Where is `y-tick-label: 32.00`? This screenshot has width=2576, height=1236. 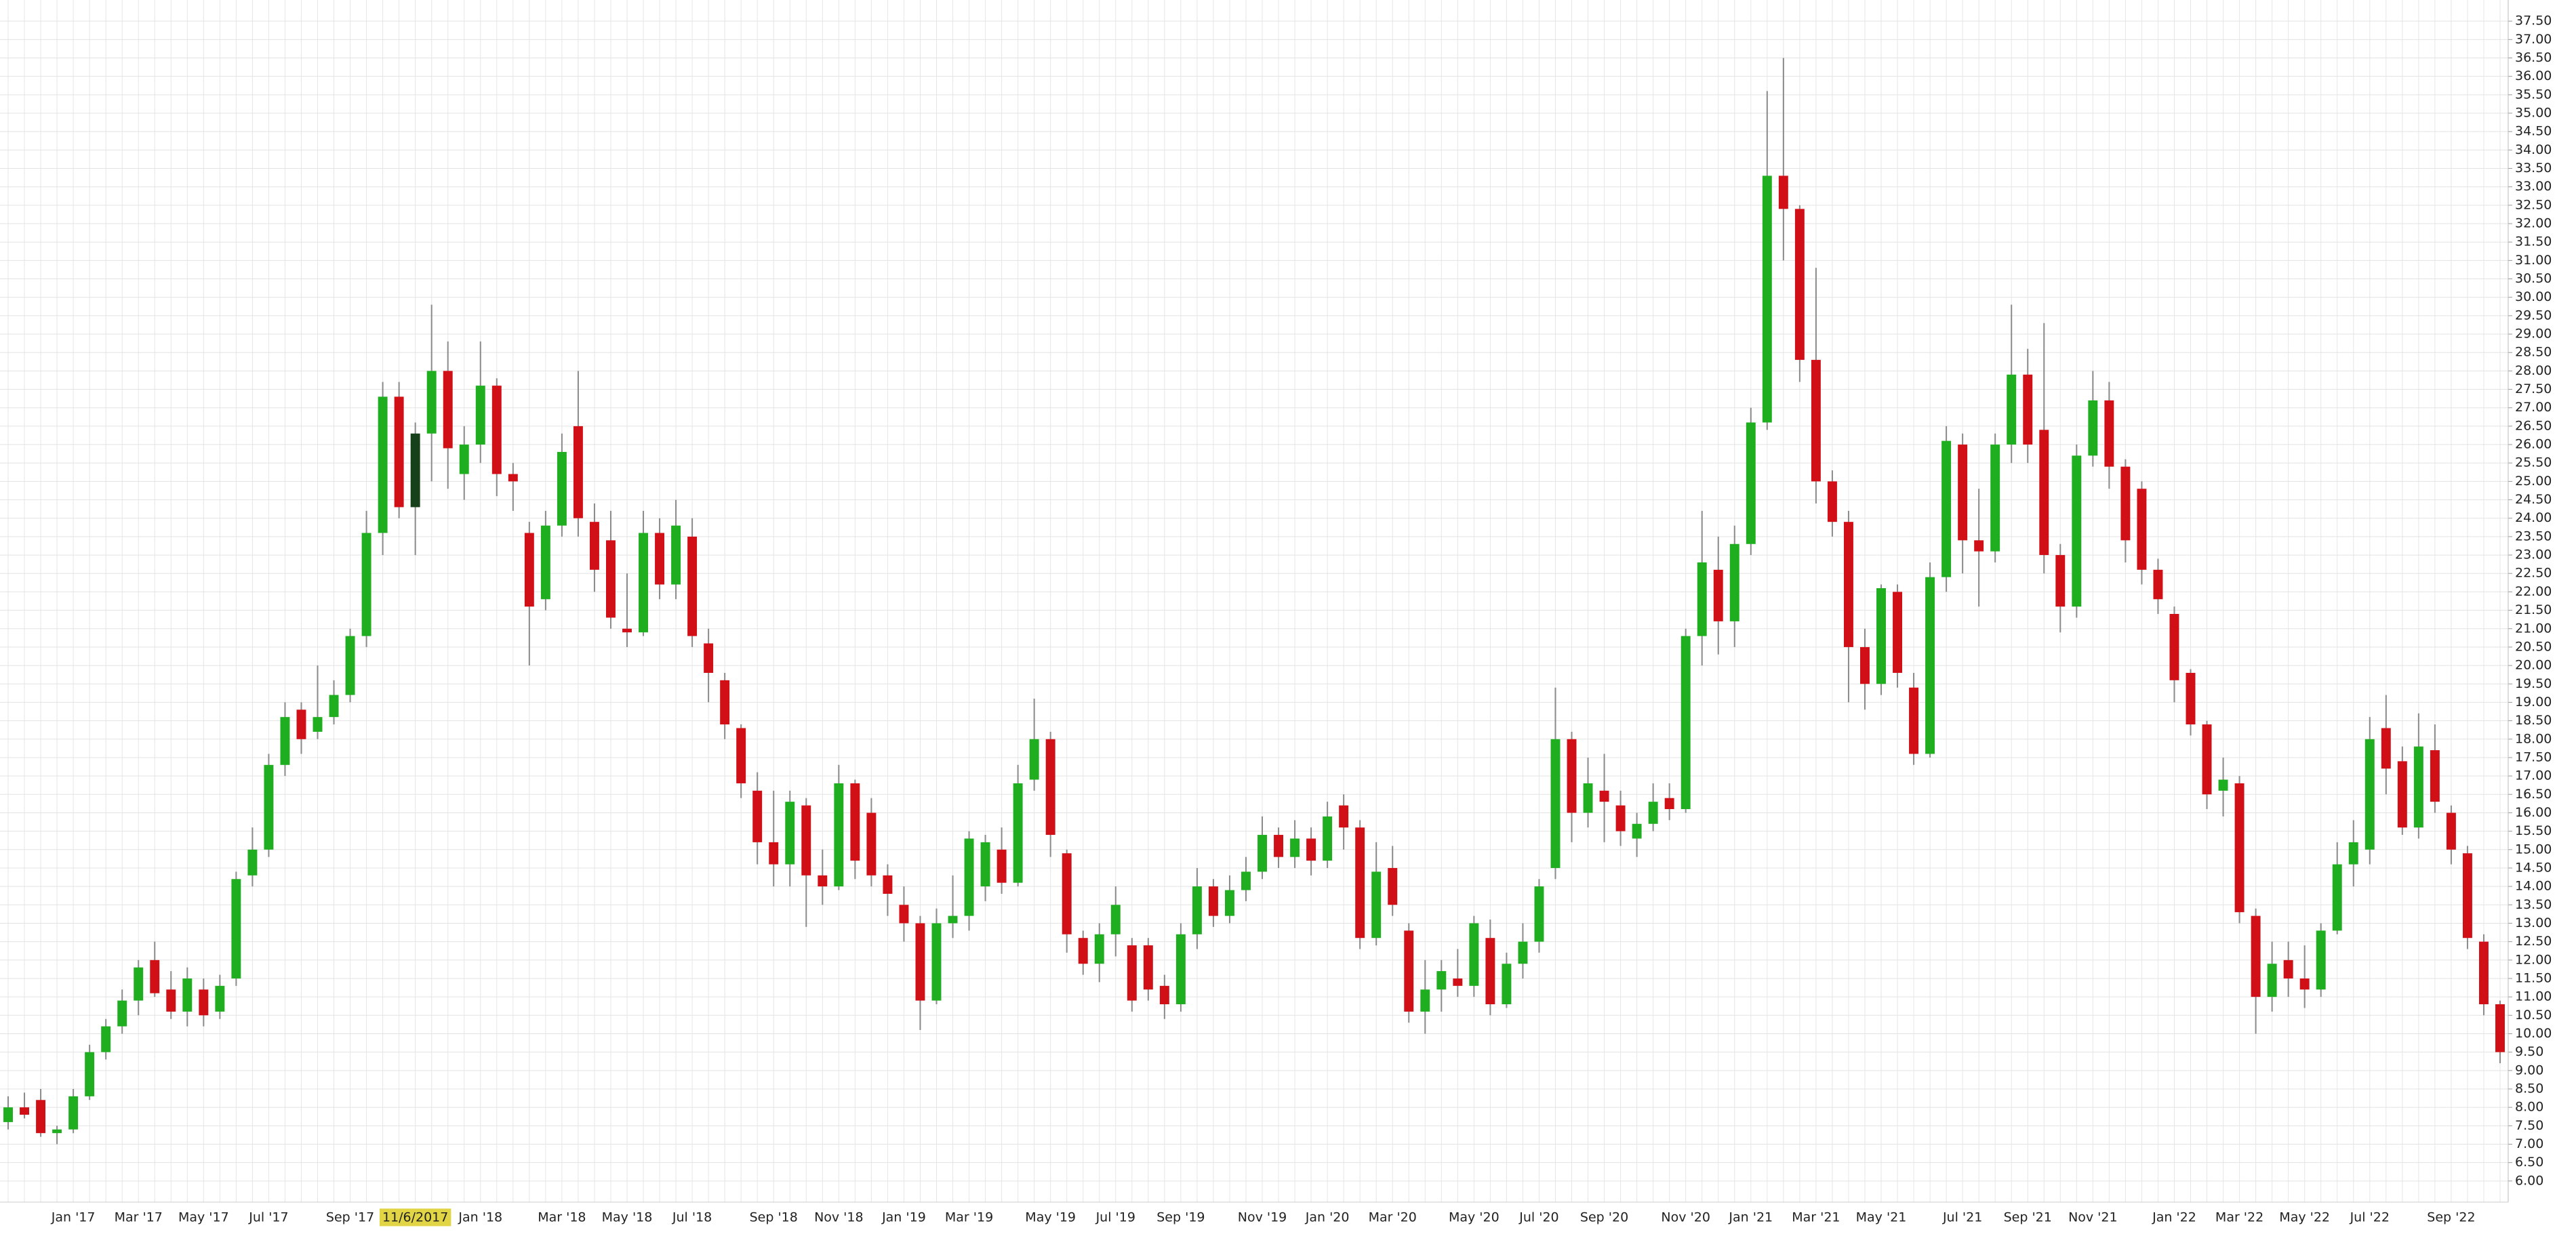
y-tick-label: 32.00 is located at coordinates (2533, 223).